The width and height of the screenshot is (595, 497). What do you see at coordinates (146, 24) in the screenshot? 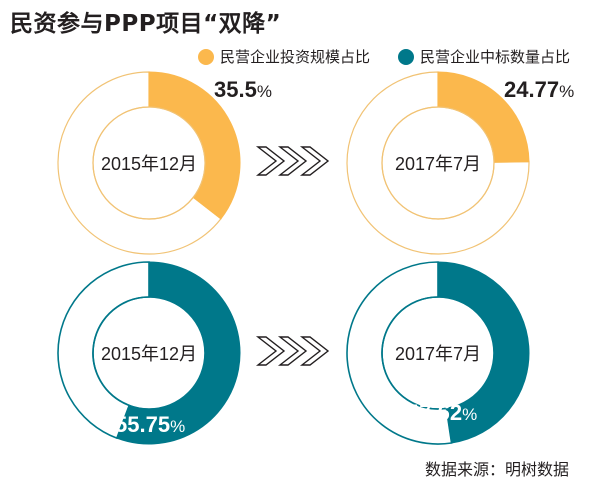
I see `chart-title: 民资参与PPP项目“双降”` at bounding box center [146, 24].